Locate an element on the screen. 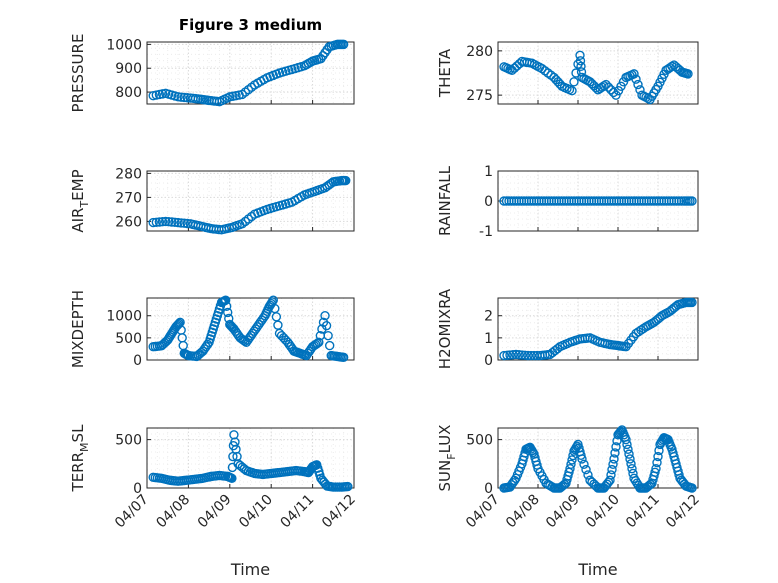 The height and width of the screenshot is (583, 778). subplot-pressure: 800 900 1000 PRESSURE Figure 3 medium is located at coordinates (212, 64).